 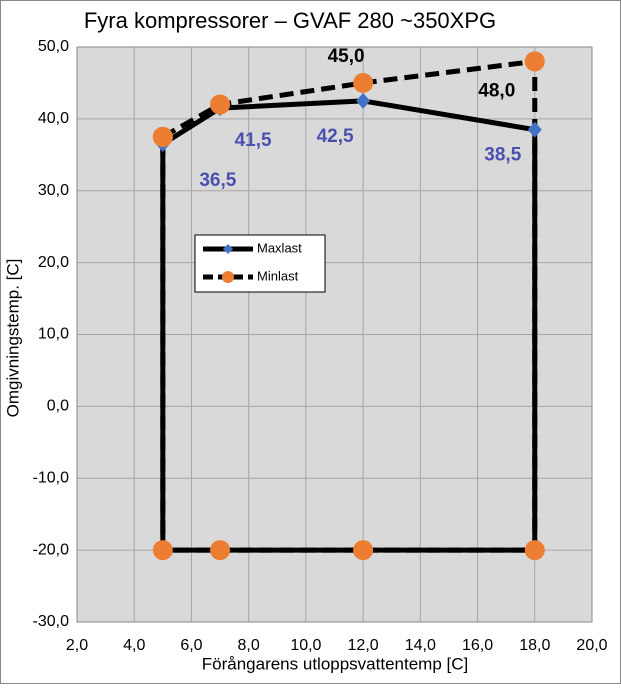 I want to click on y-tick-label: 10,0, so click(x=53, y=334).